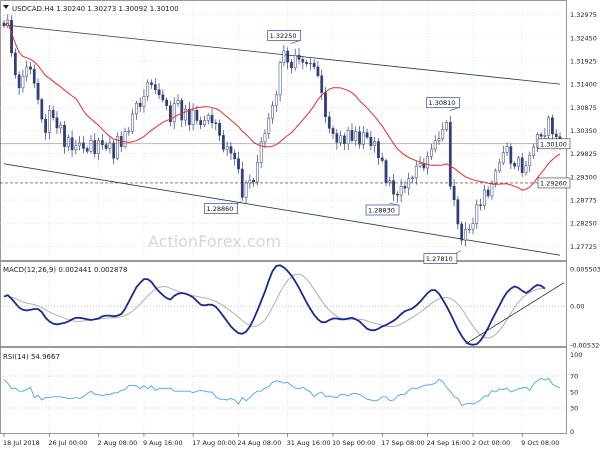  Describe the element at coordinates (6, 7) in the screenshot. I see `dropdown-triangle-icon` at that location.